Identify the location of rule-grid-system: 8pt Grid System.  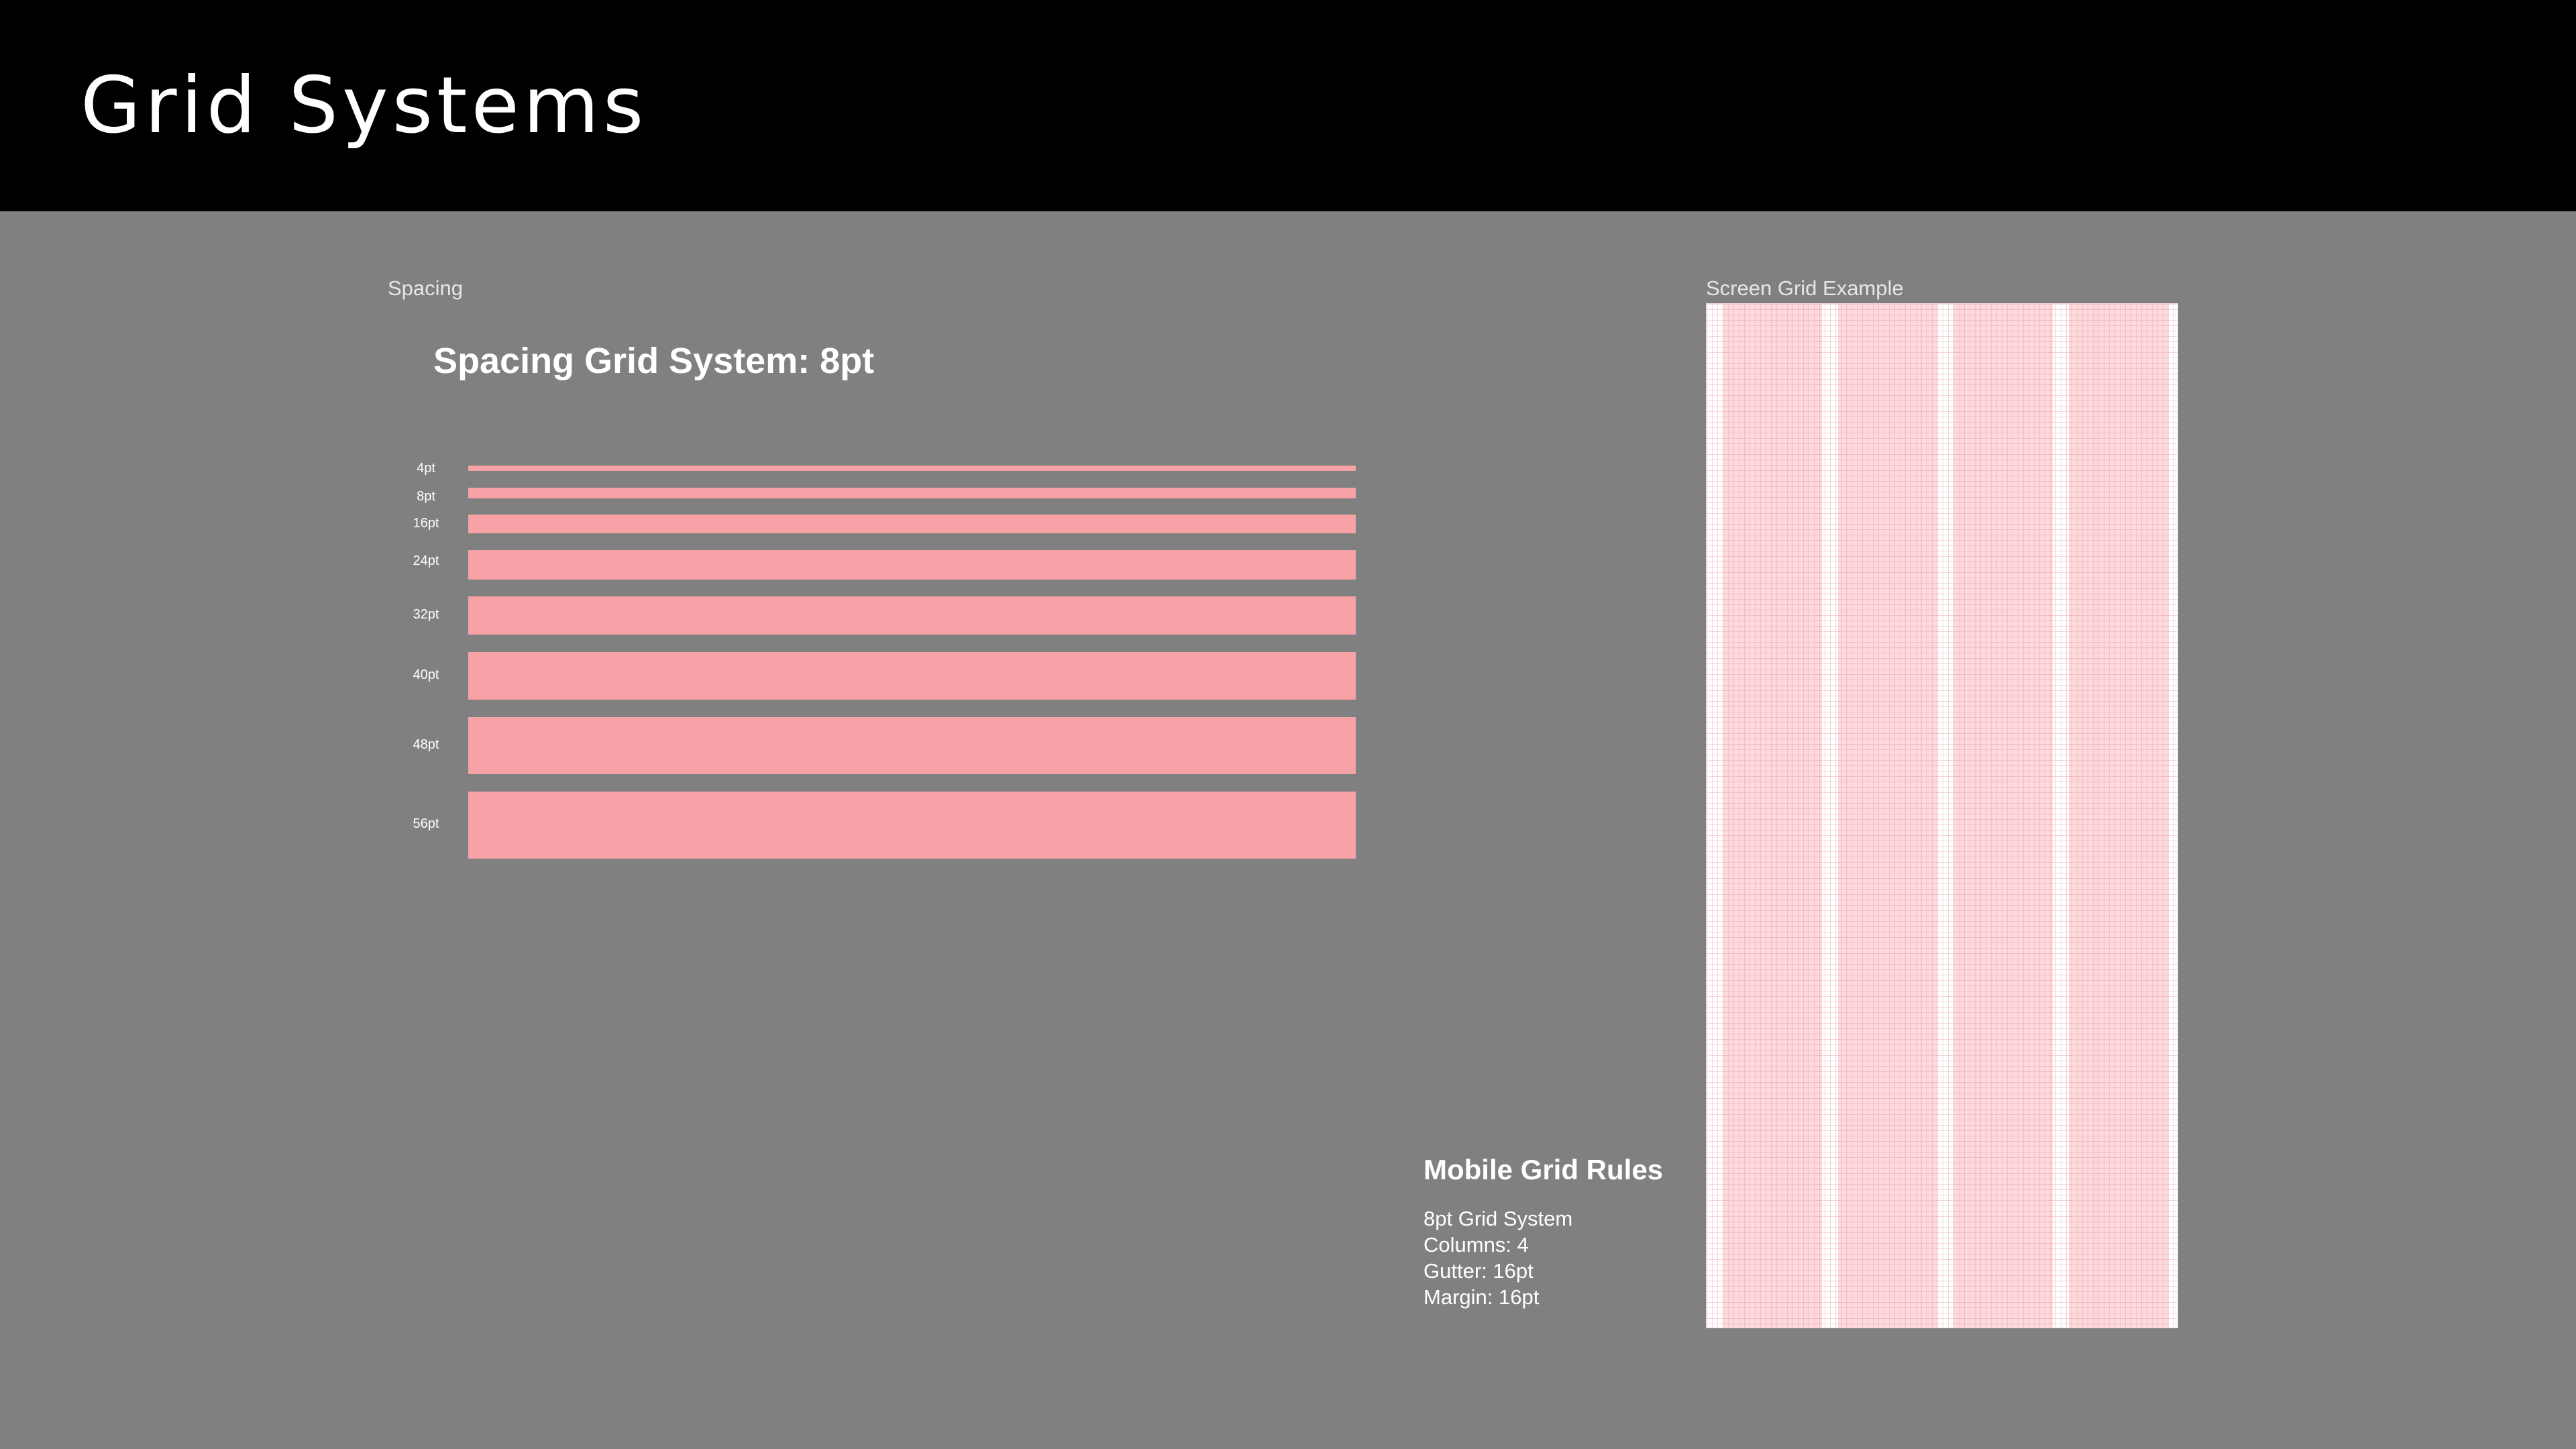
(1498, 1218).